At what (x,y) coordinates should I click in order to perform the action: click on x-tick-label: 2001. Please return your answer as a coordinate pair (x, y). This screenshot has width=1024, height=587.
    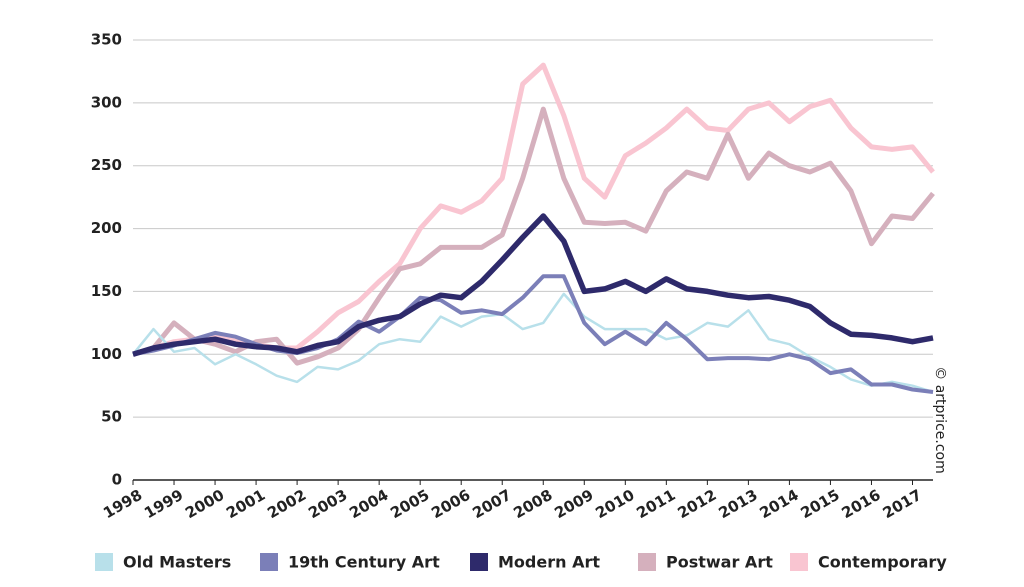
    Looking at the image, I should click on (245, 504).